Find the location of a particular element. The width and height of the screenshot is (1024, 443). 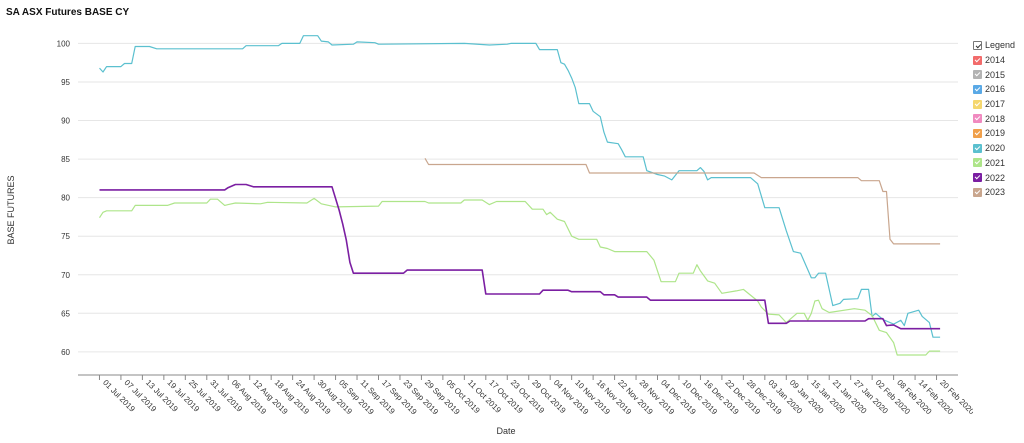

legend-item-label: 2020 is located at coordinates (995, 148).